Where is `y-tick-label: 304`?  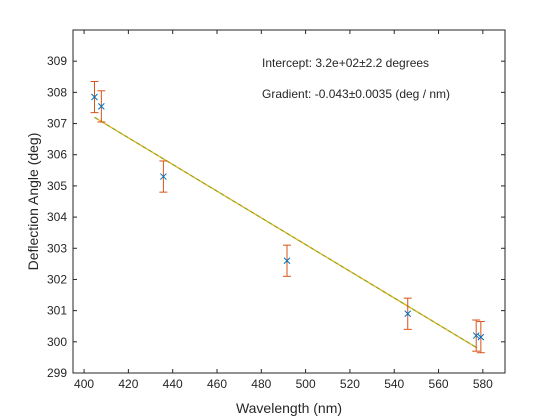
y-tick-label: 304 is located at coordinates (57, 217).